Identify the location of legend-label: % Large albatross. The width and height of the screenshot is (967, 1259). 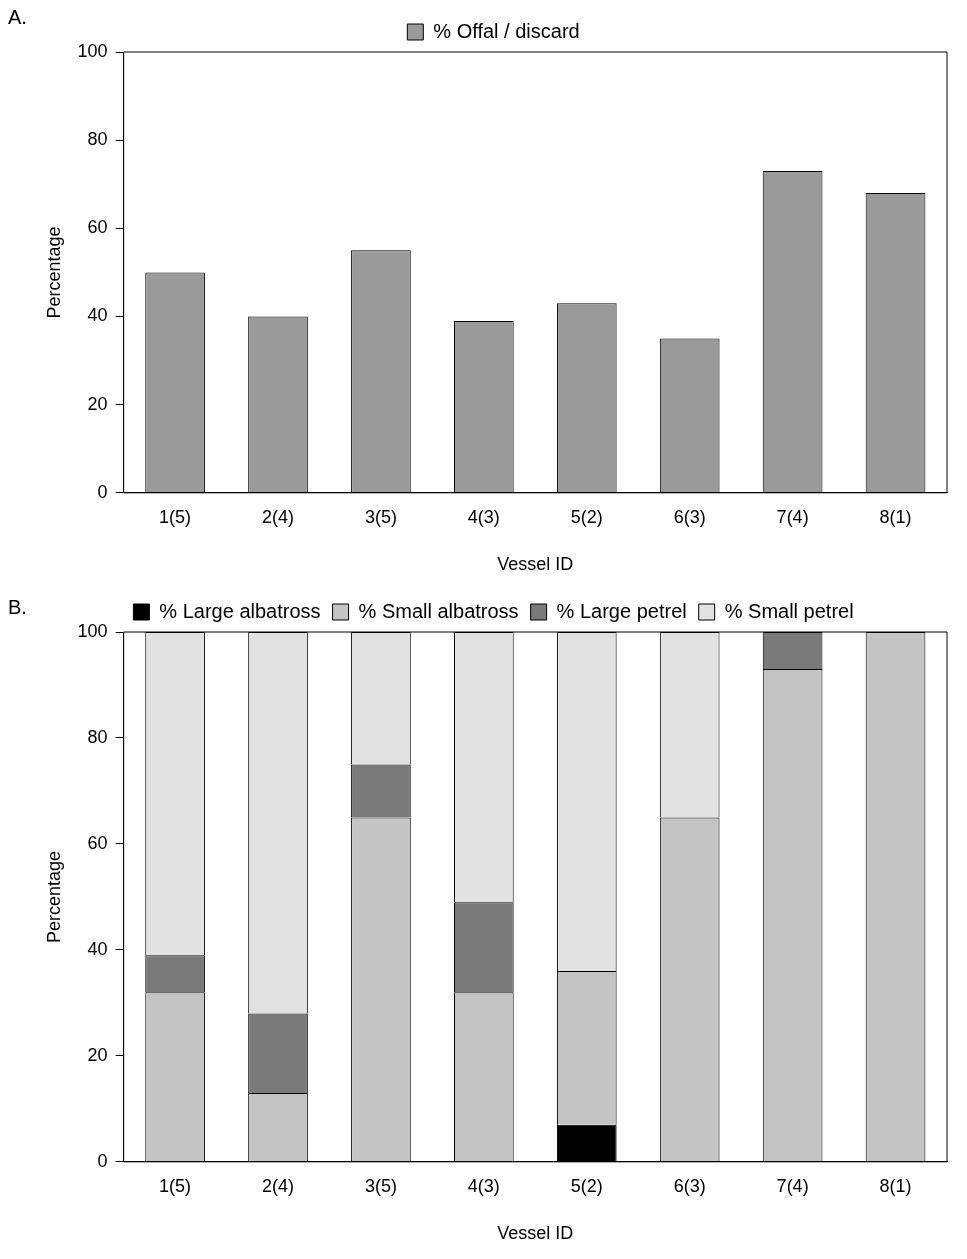
(240, 610).